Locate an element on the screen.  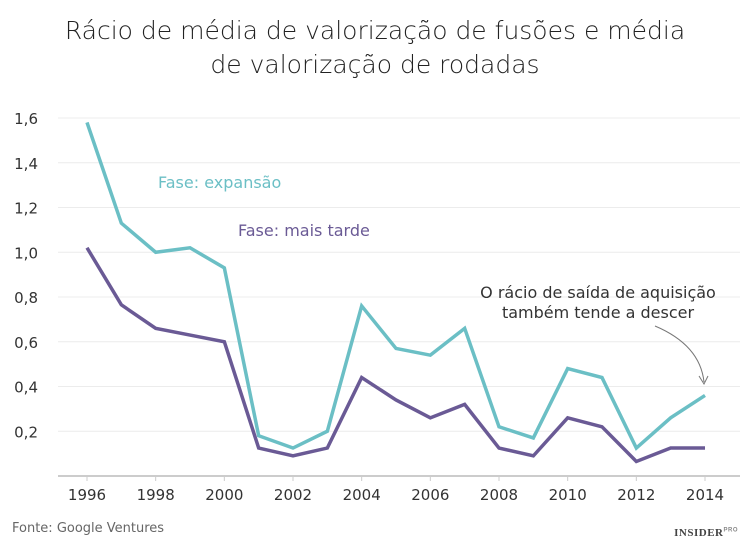
y-tick-label: 0,2 is located at coordinates (26, 432).